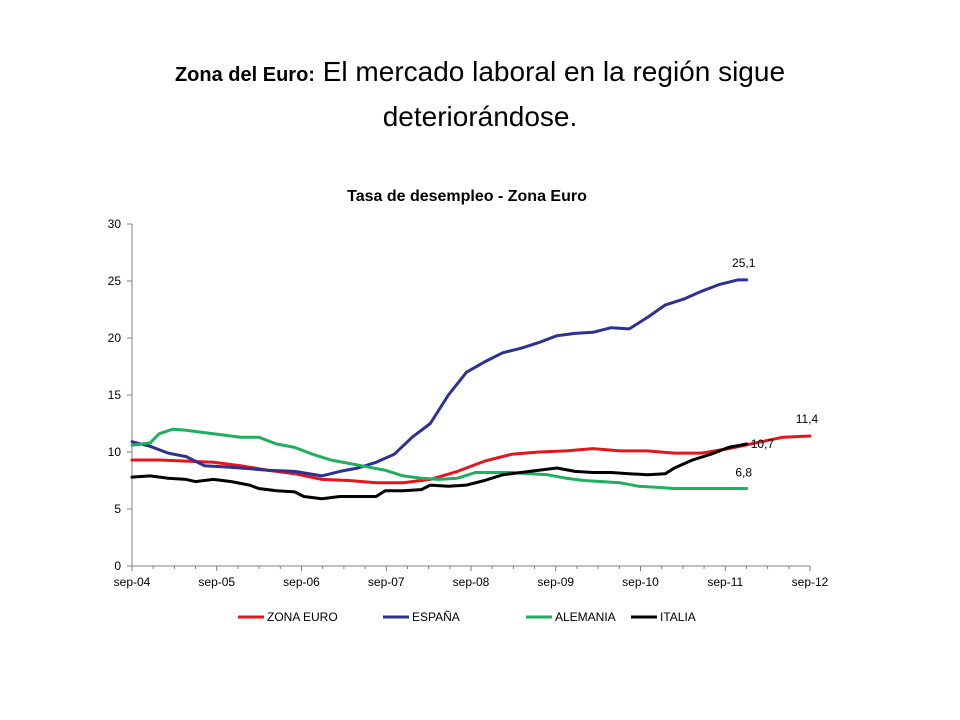 This screenshot has width=960, height=720. Describe the element at coordinates (386, 582) in the screenshot. I see `x-tick-label: sep-07` at that location.